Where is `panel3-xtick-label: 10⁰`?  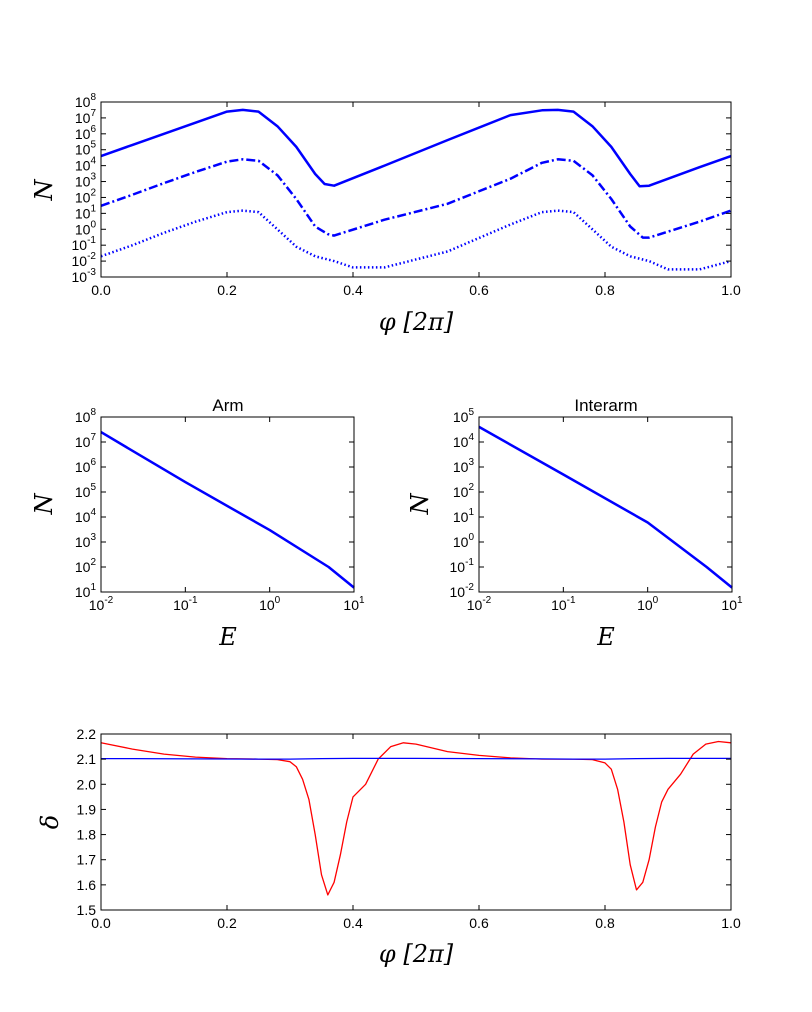 panel3-xtick-label: 10⁰ is located at coordinates (648, 604).